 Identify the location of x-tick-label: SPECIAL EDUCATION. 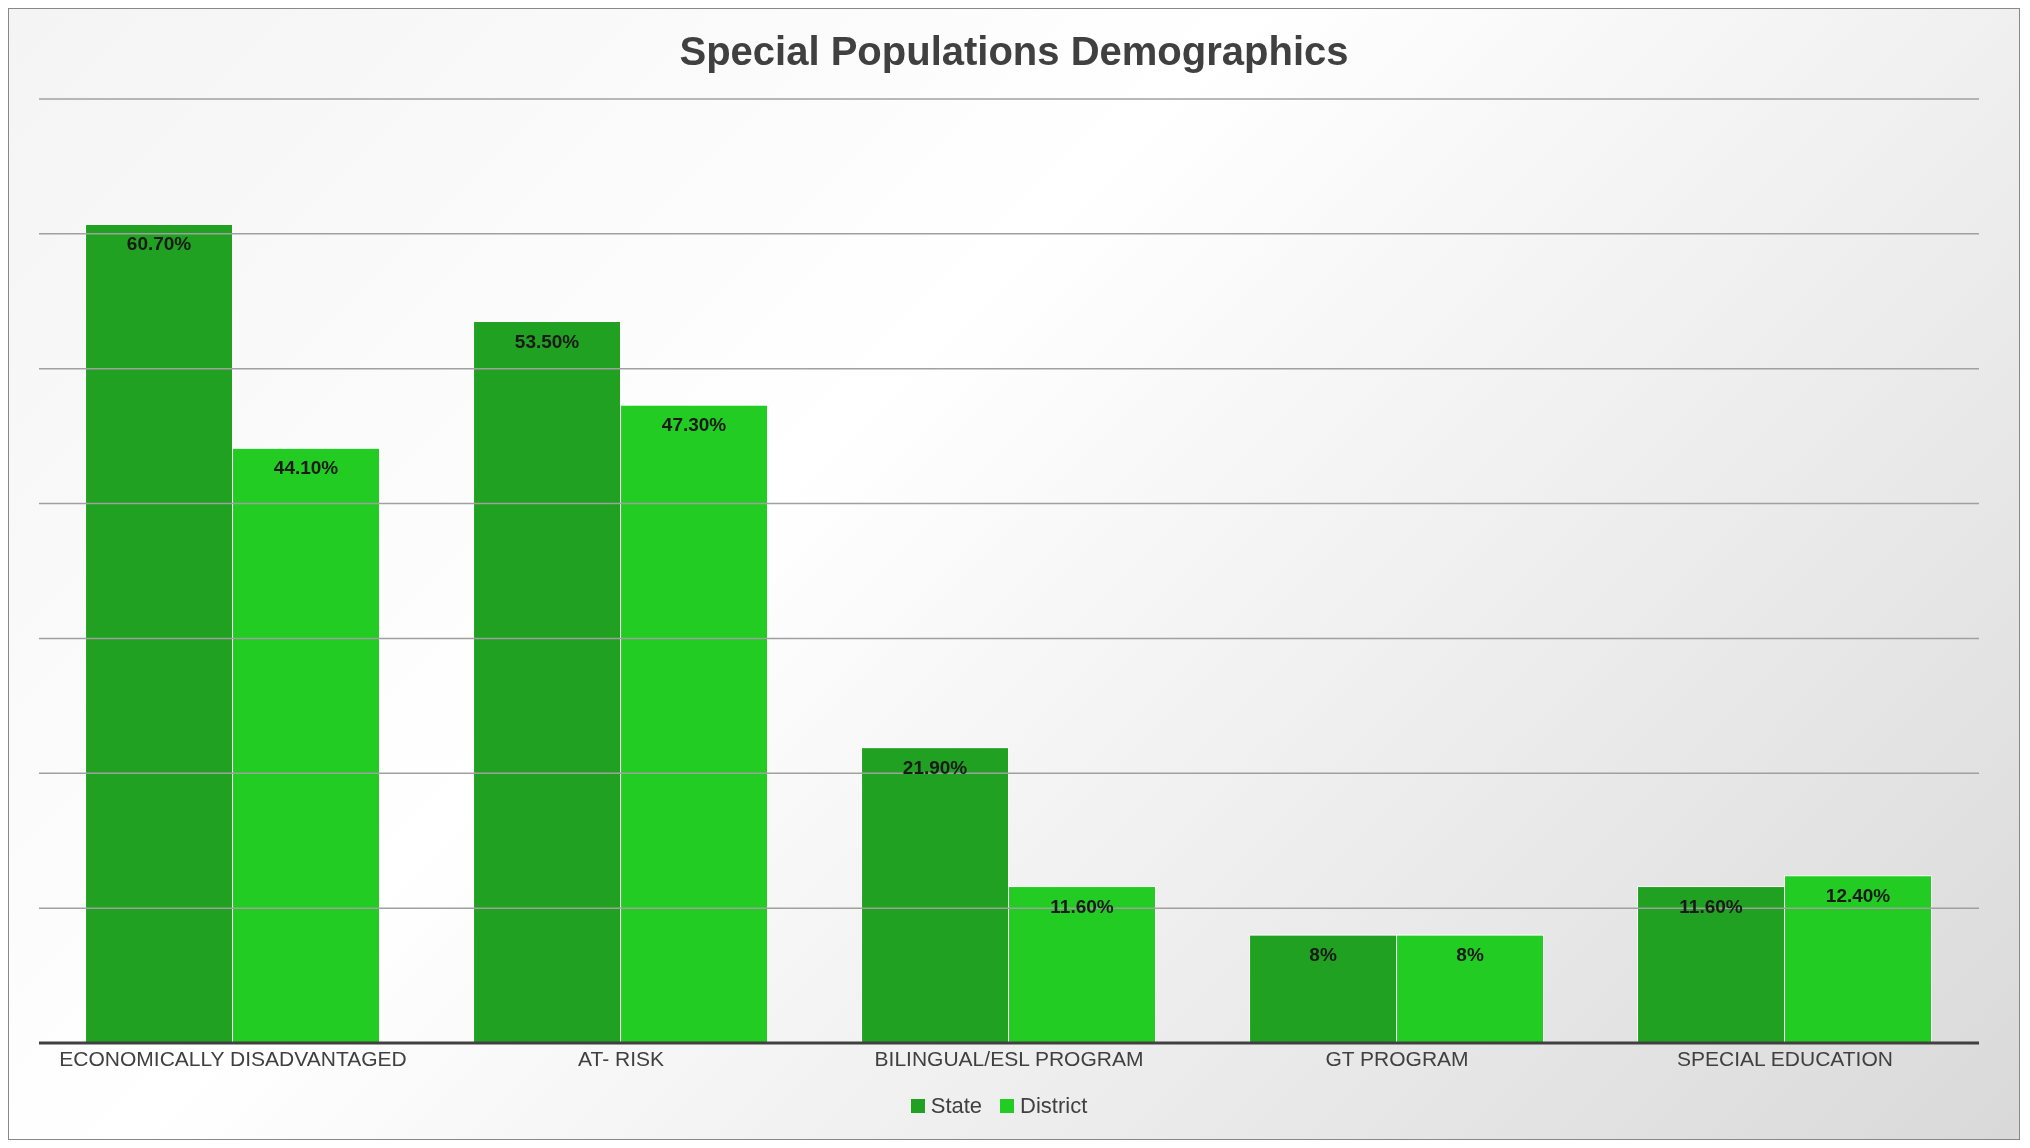
(1785, 1058).